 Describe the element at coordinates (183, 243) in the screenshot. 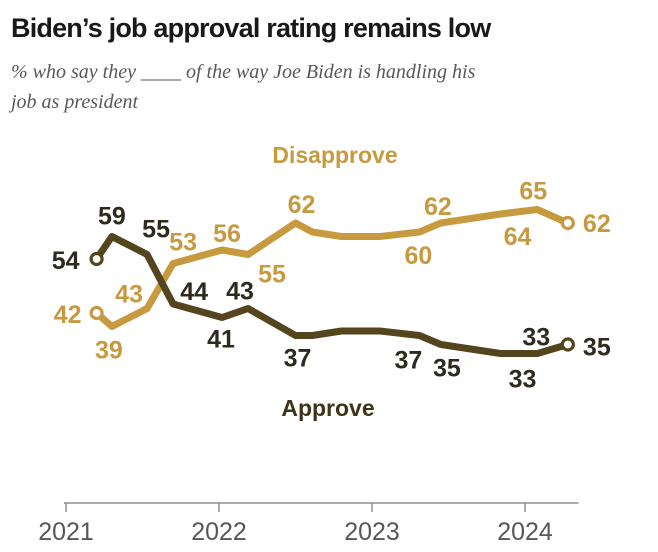

I see `disapprove-value-label: 53` at that location.